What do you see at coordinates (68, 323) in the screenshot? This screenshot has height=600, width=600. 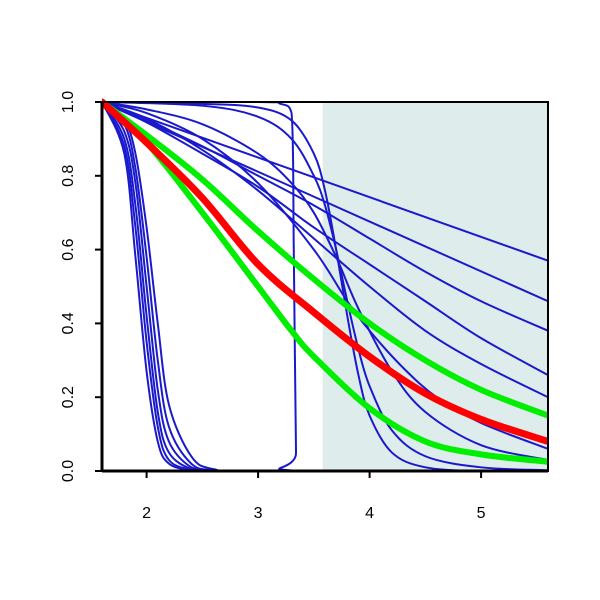 I see `y-tick-label: 0.4` at bounding box center [68, 323].